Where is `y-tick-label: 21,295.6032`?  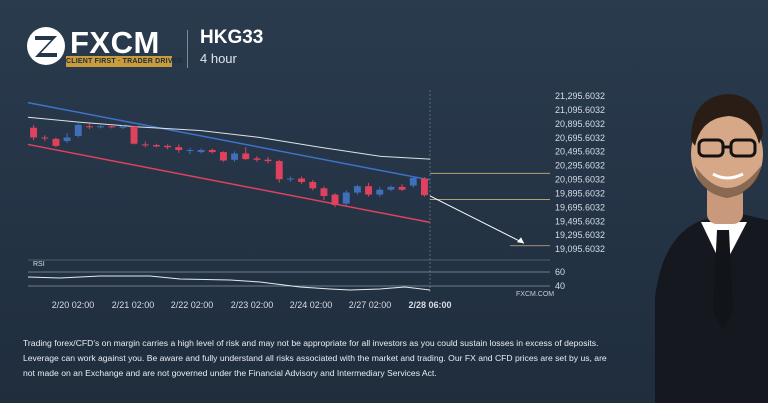 y-tick-label: 21,295.6032 is located at coordinates (580, 96).